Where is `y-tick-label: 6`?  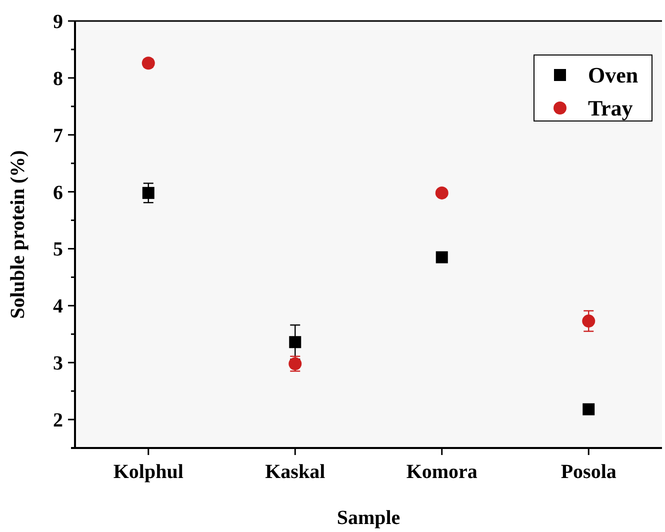
y-tick-label: 6 is located at coordinates (58, 193).